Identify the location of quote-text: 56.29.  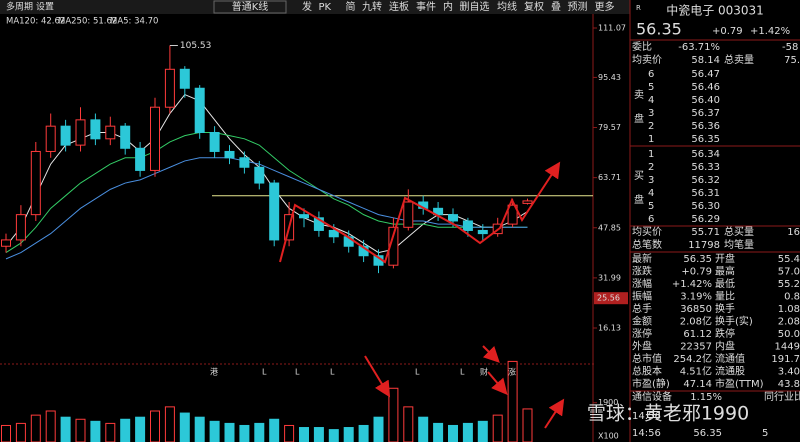
(705, 219).